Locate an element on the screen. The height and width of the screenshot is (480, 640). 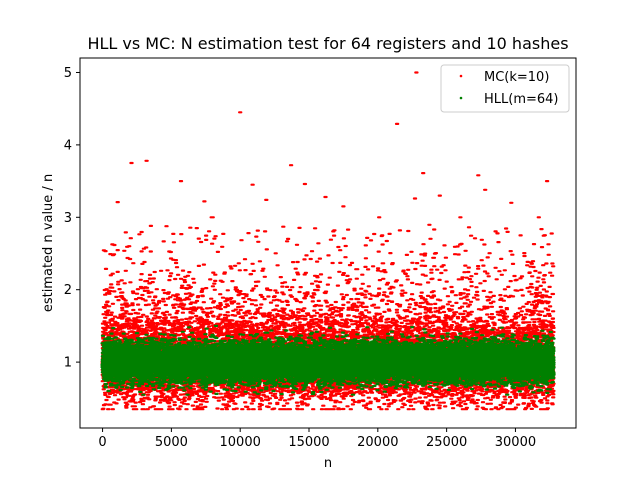
y-axis-label: estimated n value / n is located at coordinates (48, 243).